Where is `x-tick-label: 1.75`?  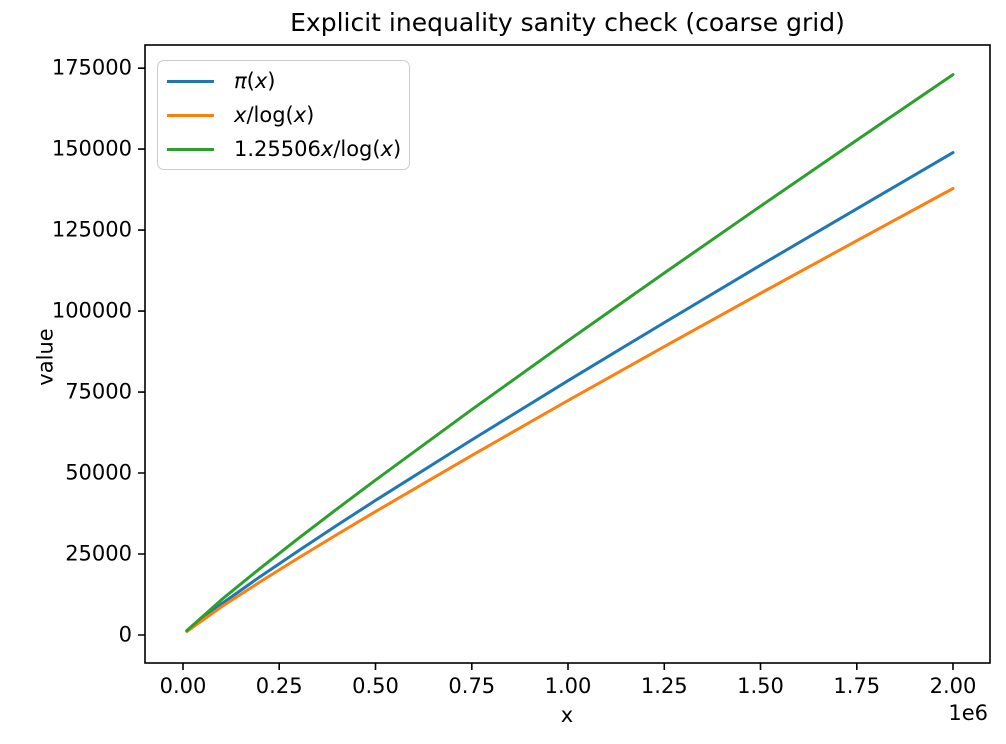 x-tick-label: 1.75 is located at coordinates (857, 686).